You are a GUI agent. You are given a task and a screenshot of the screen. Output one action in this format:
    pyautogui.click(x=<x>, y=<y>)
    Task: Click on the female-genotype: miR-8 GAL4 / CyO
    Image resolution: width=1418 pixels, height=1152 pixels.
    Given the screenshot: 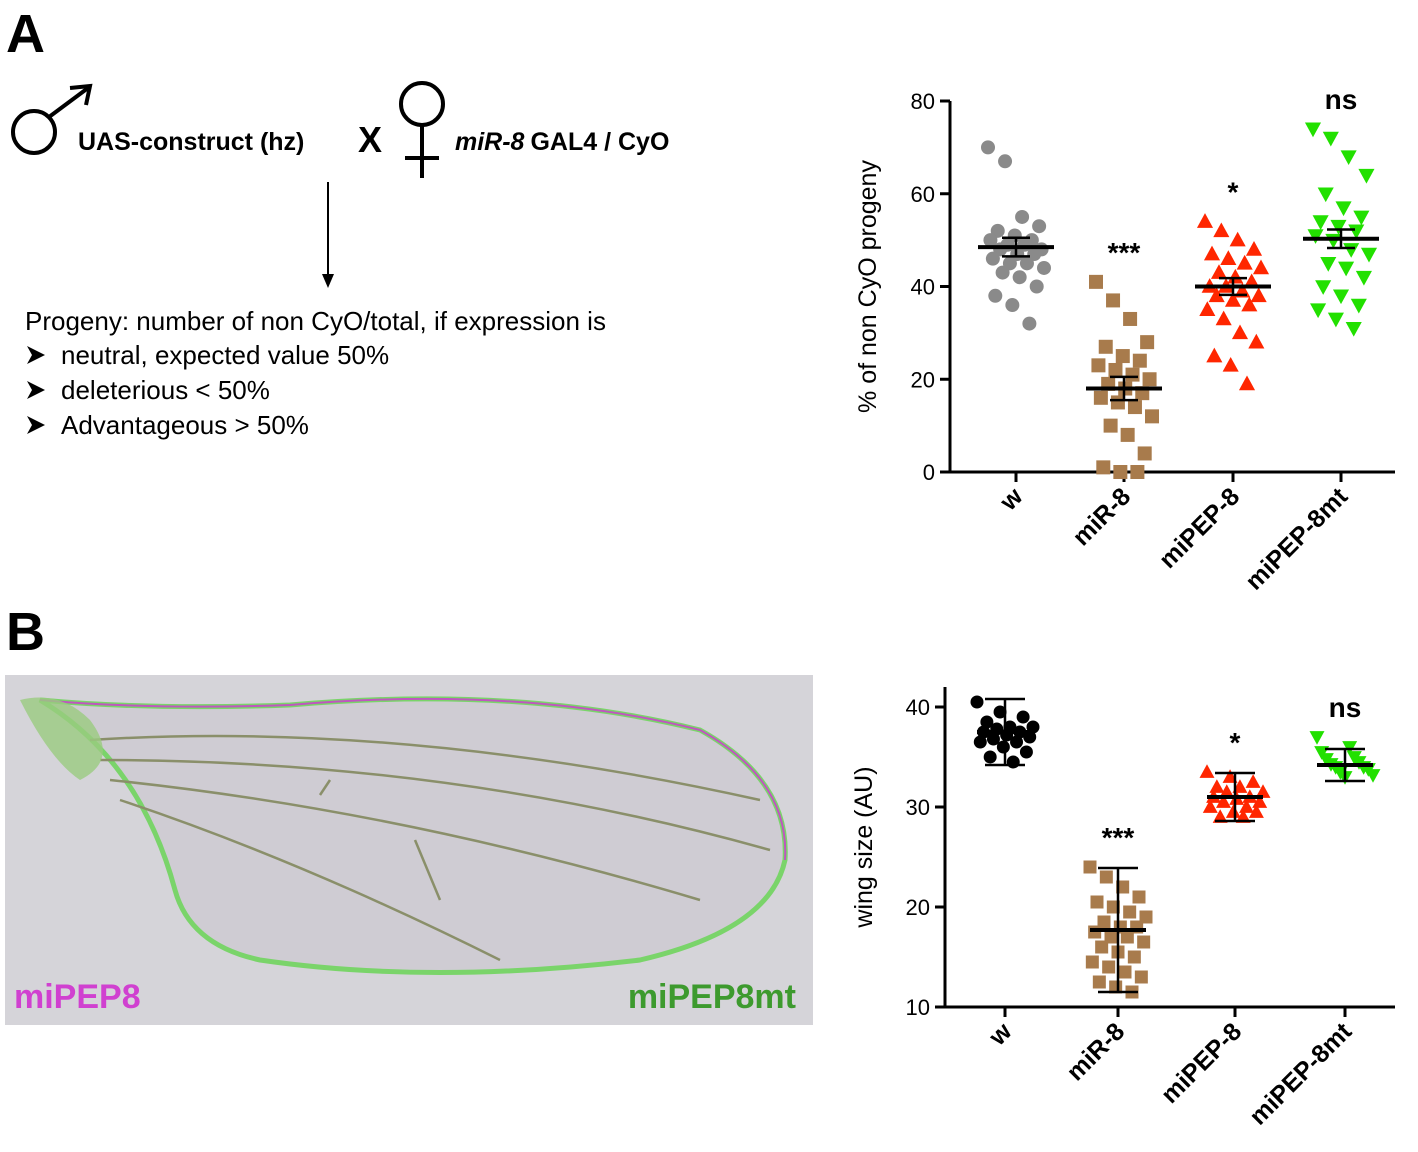 What is the action you would take?
    pyautogui.click(x=562, y=142)
    